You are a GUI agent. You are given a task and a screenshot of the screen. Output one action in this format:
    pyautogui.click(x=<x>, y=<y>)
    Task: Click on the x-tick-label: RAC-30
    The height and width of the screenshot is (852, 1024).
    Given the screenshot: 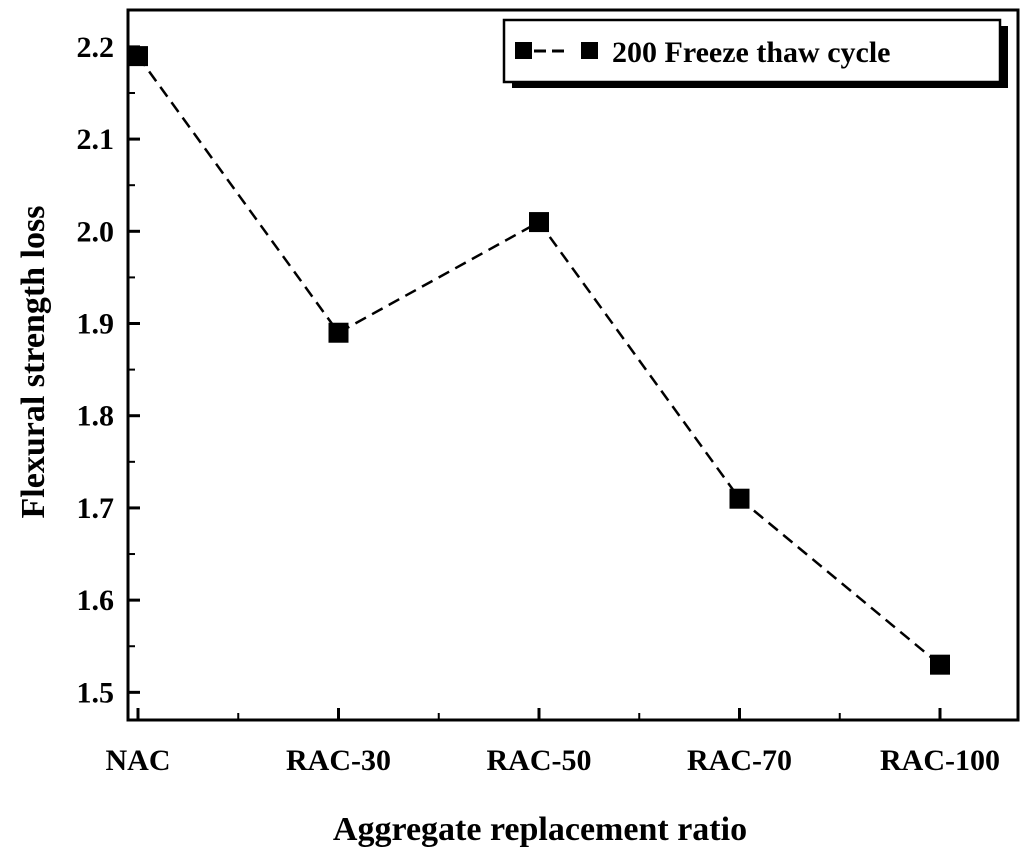 What is the action you would take?
    pyautogui.click(x=338, y=760)
    